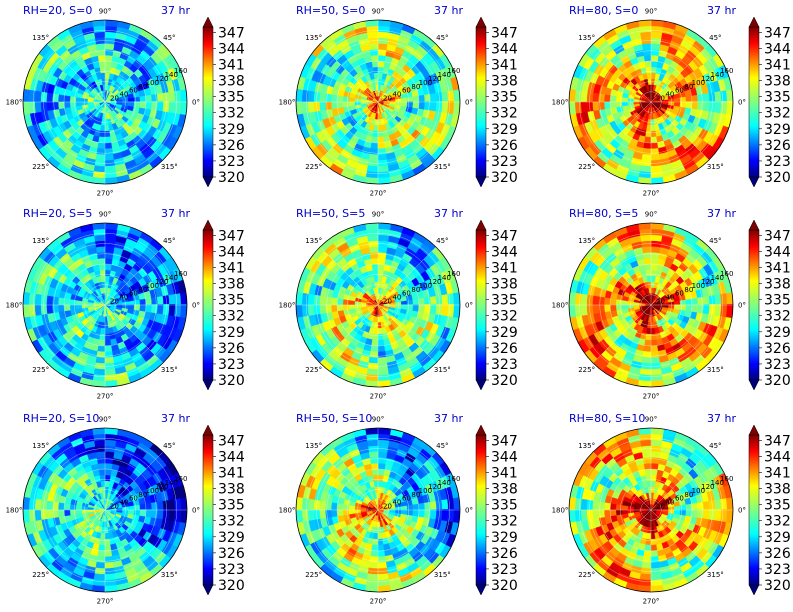 This screenshot has height=612, width=793. I want to click on colorbar-tick-label: 347, so click(777, 33).